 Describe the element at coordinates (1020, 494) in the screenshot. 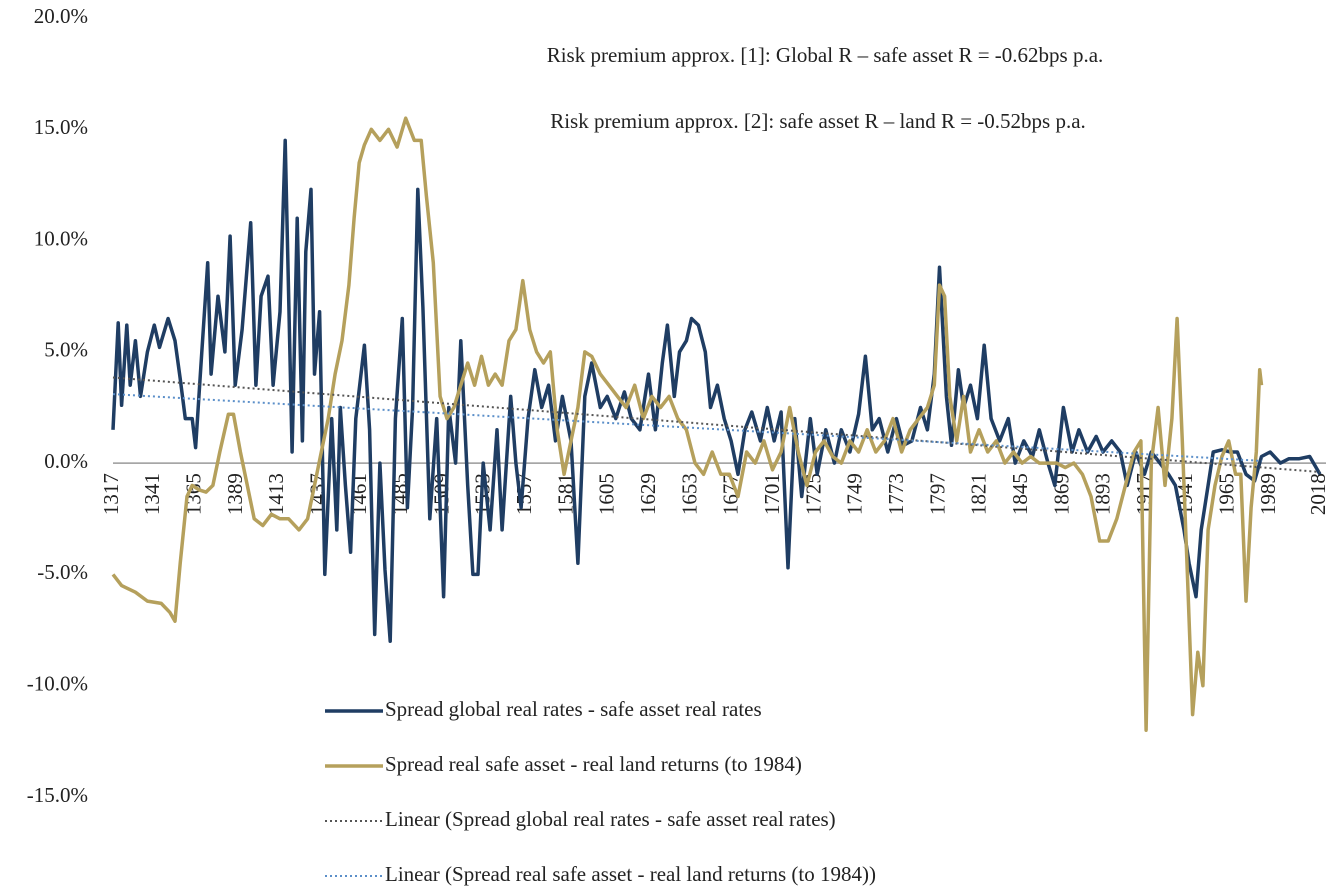

I see `x-tick-label: 1845` at that location.